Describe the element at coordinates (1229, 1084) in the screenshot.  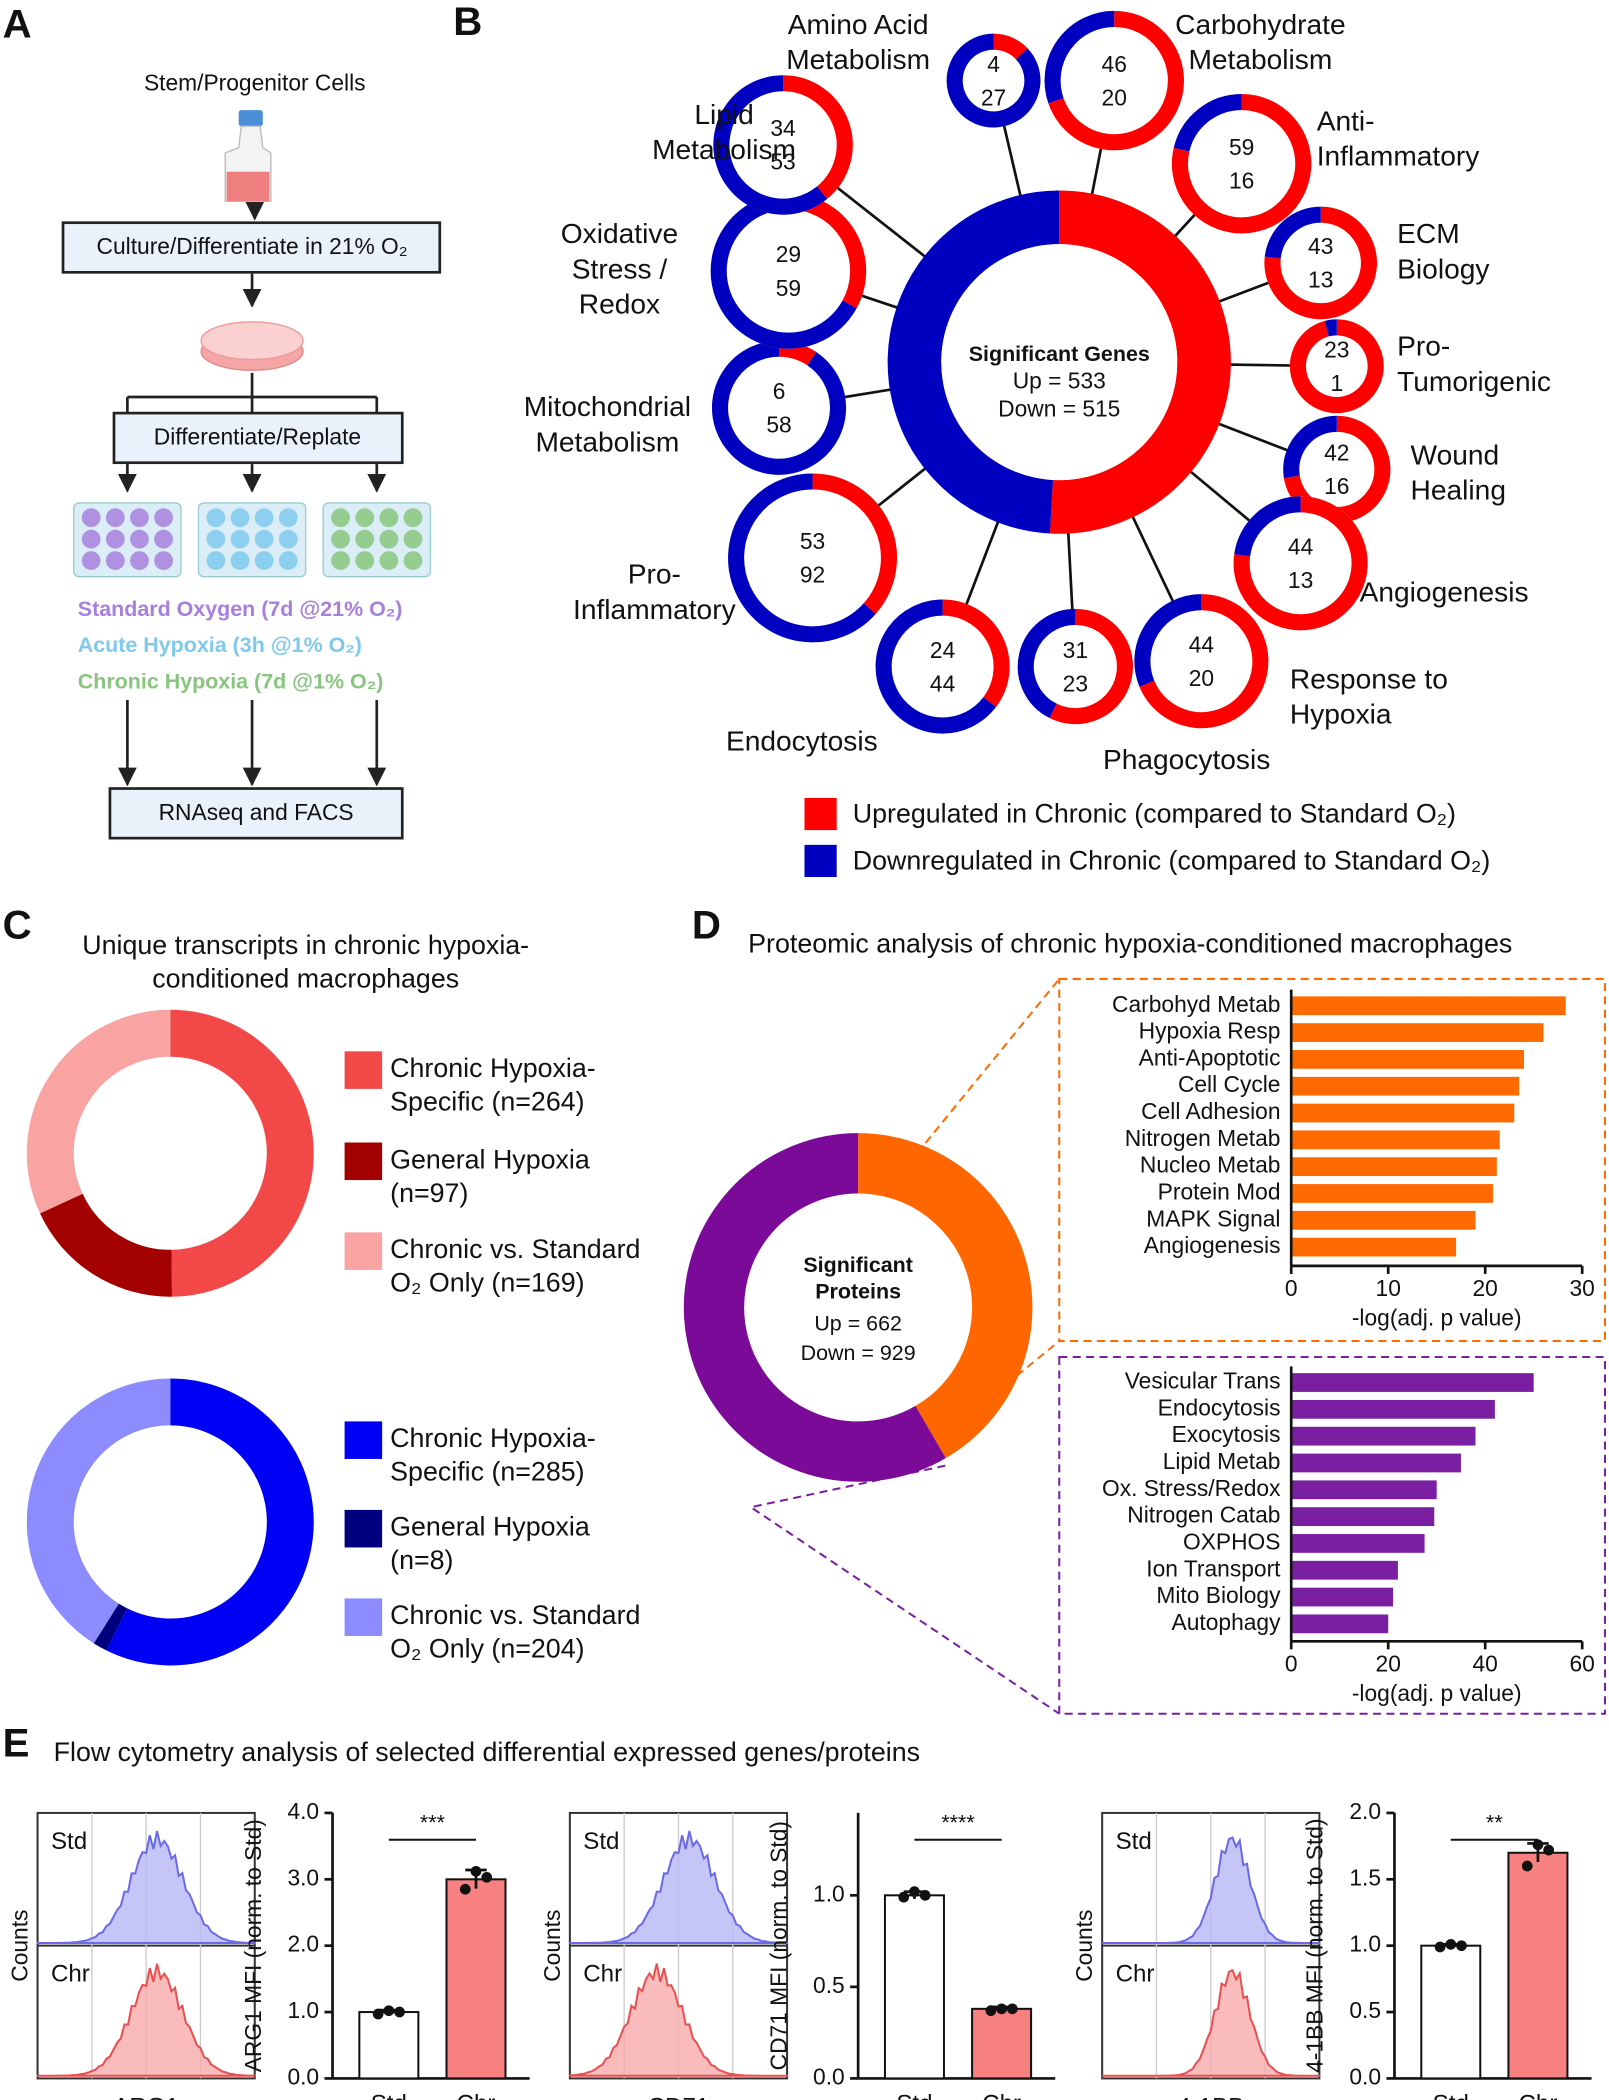
I see `category-label: Cell Cycle` at that location.